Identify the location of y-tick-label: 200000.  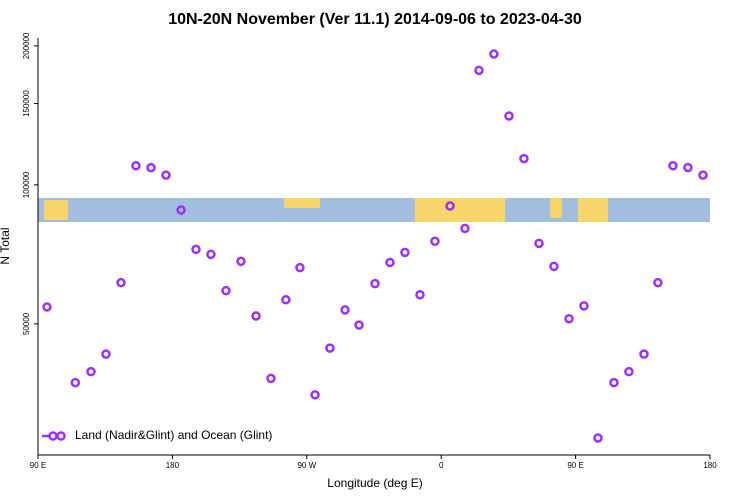
(26, 45).